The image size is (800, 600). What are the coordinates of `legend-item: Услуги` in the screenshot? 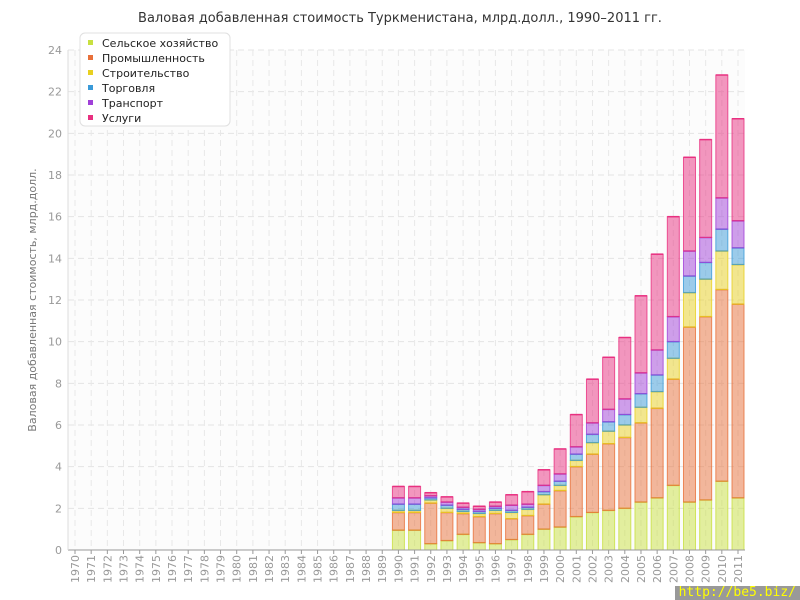 It's located at (121, 118).